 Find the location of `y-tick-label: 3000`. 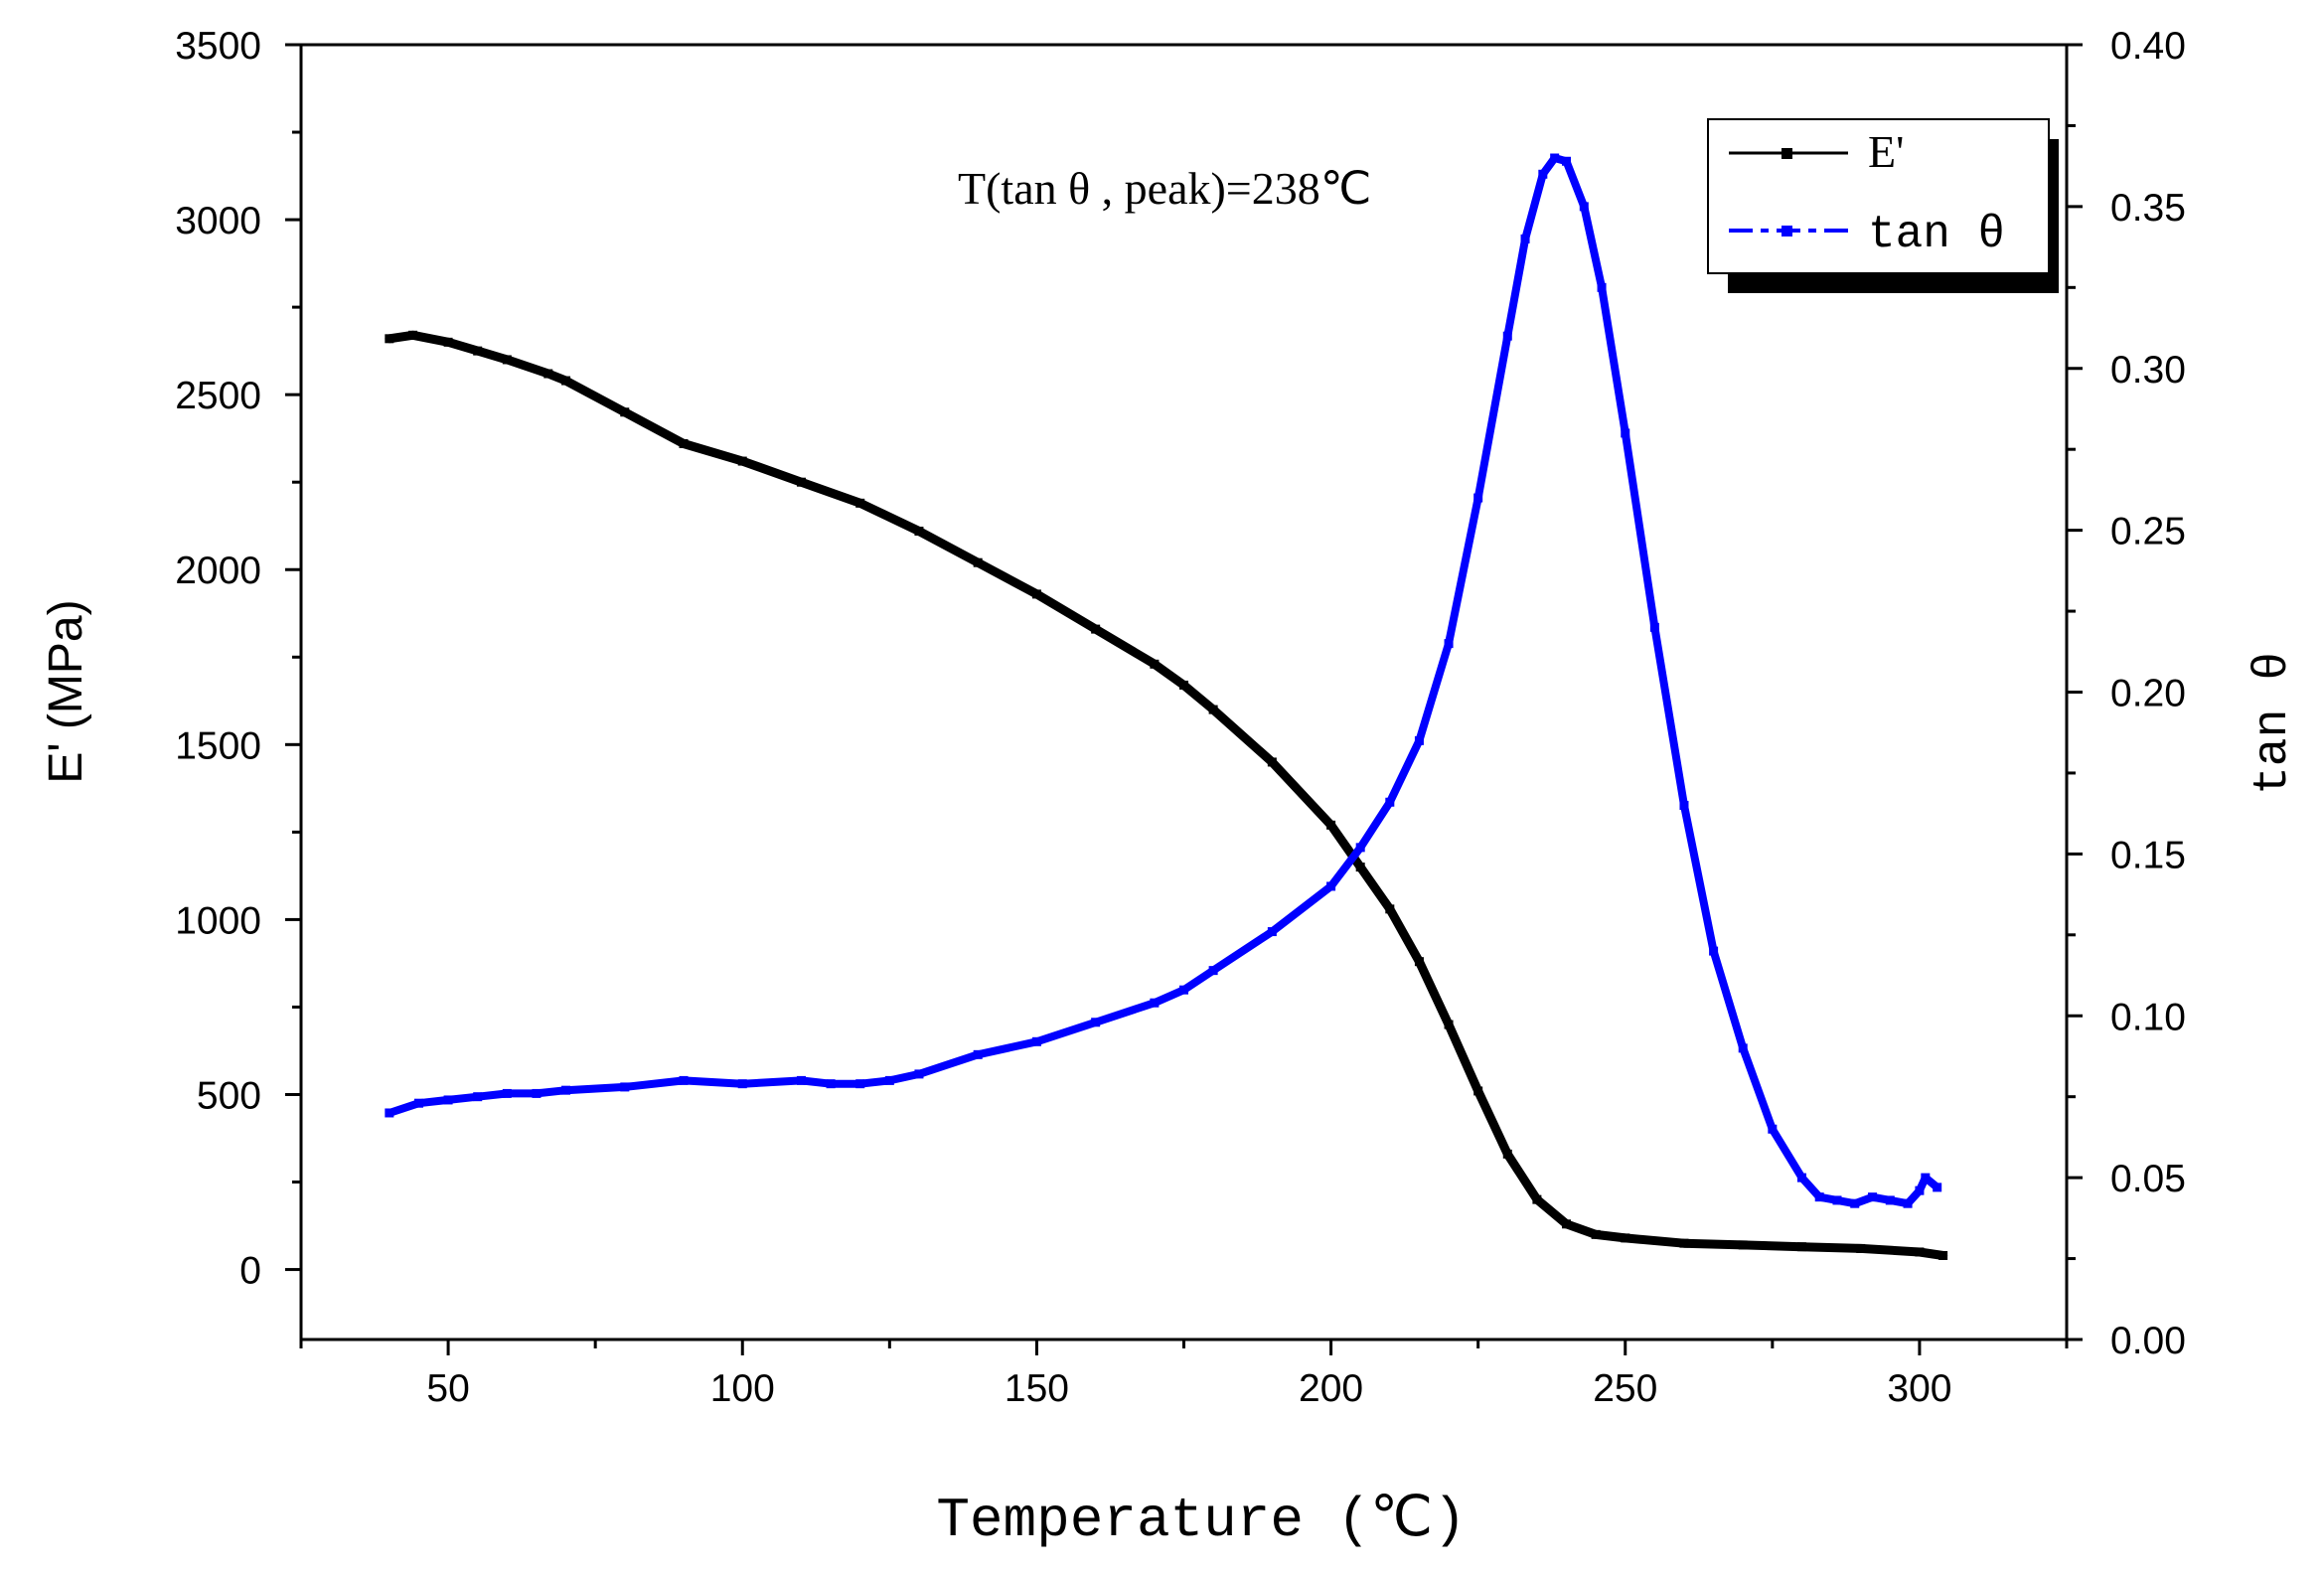

y-tick-label: 3000 is located at coordinates (218, 221).